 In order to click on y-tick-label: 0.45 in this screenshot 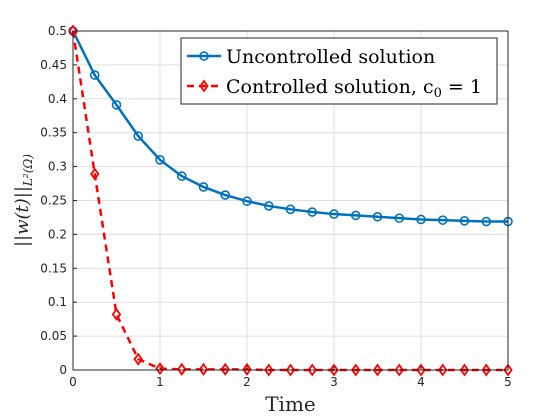, I will do `click(53, 65)`.